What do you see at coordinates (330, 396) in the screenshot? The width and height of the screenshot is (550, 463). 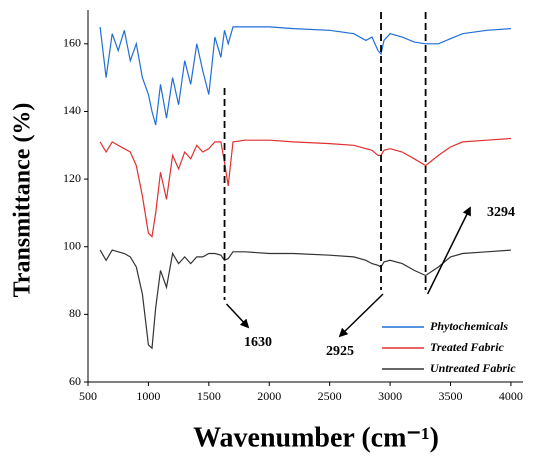 I see `x-tick-label: 2500` at bounding box center [330, 396].